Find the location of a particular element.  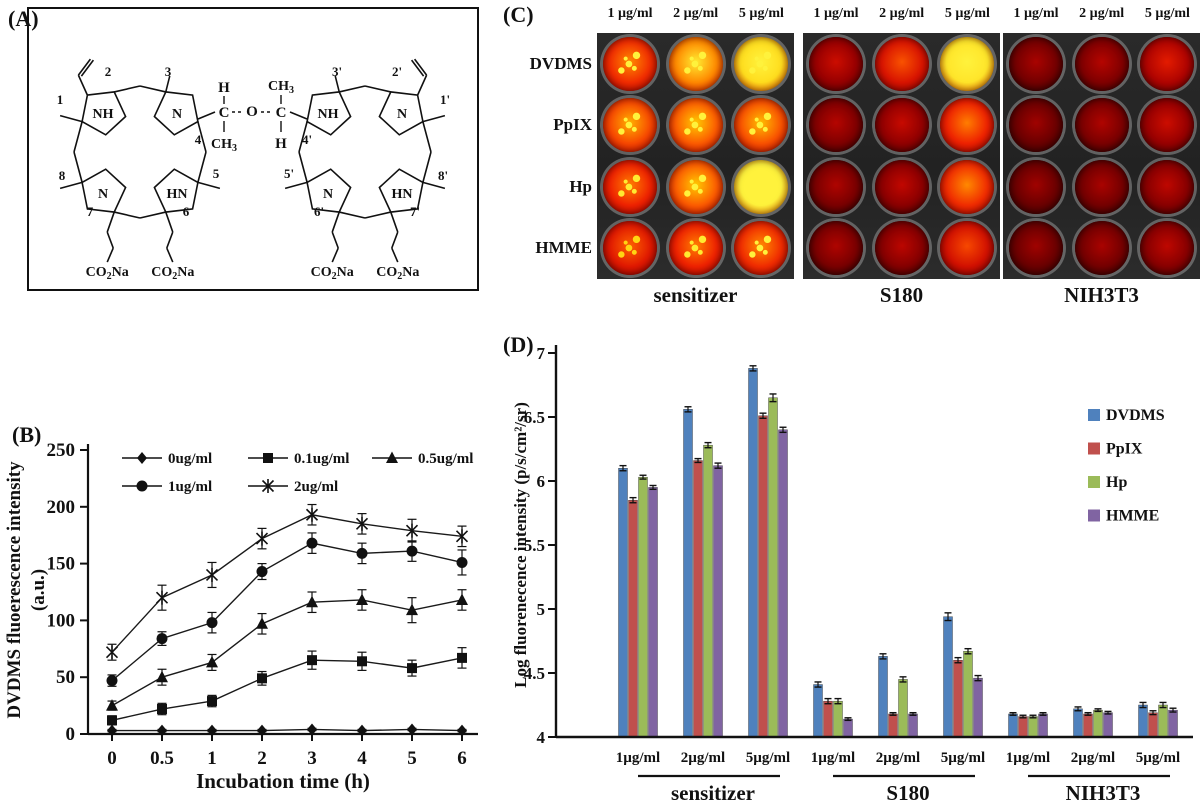

series-0.1ug/ml is located at coordinates (287, 686).